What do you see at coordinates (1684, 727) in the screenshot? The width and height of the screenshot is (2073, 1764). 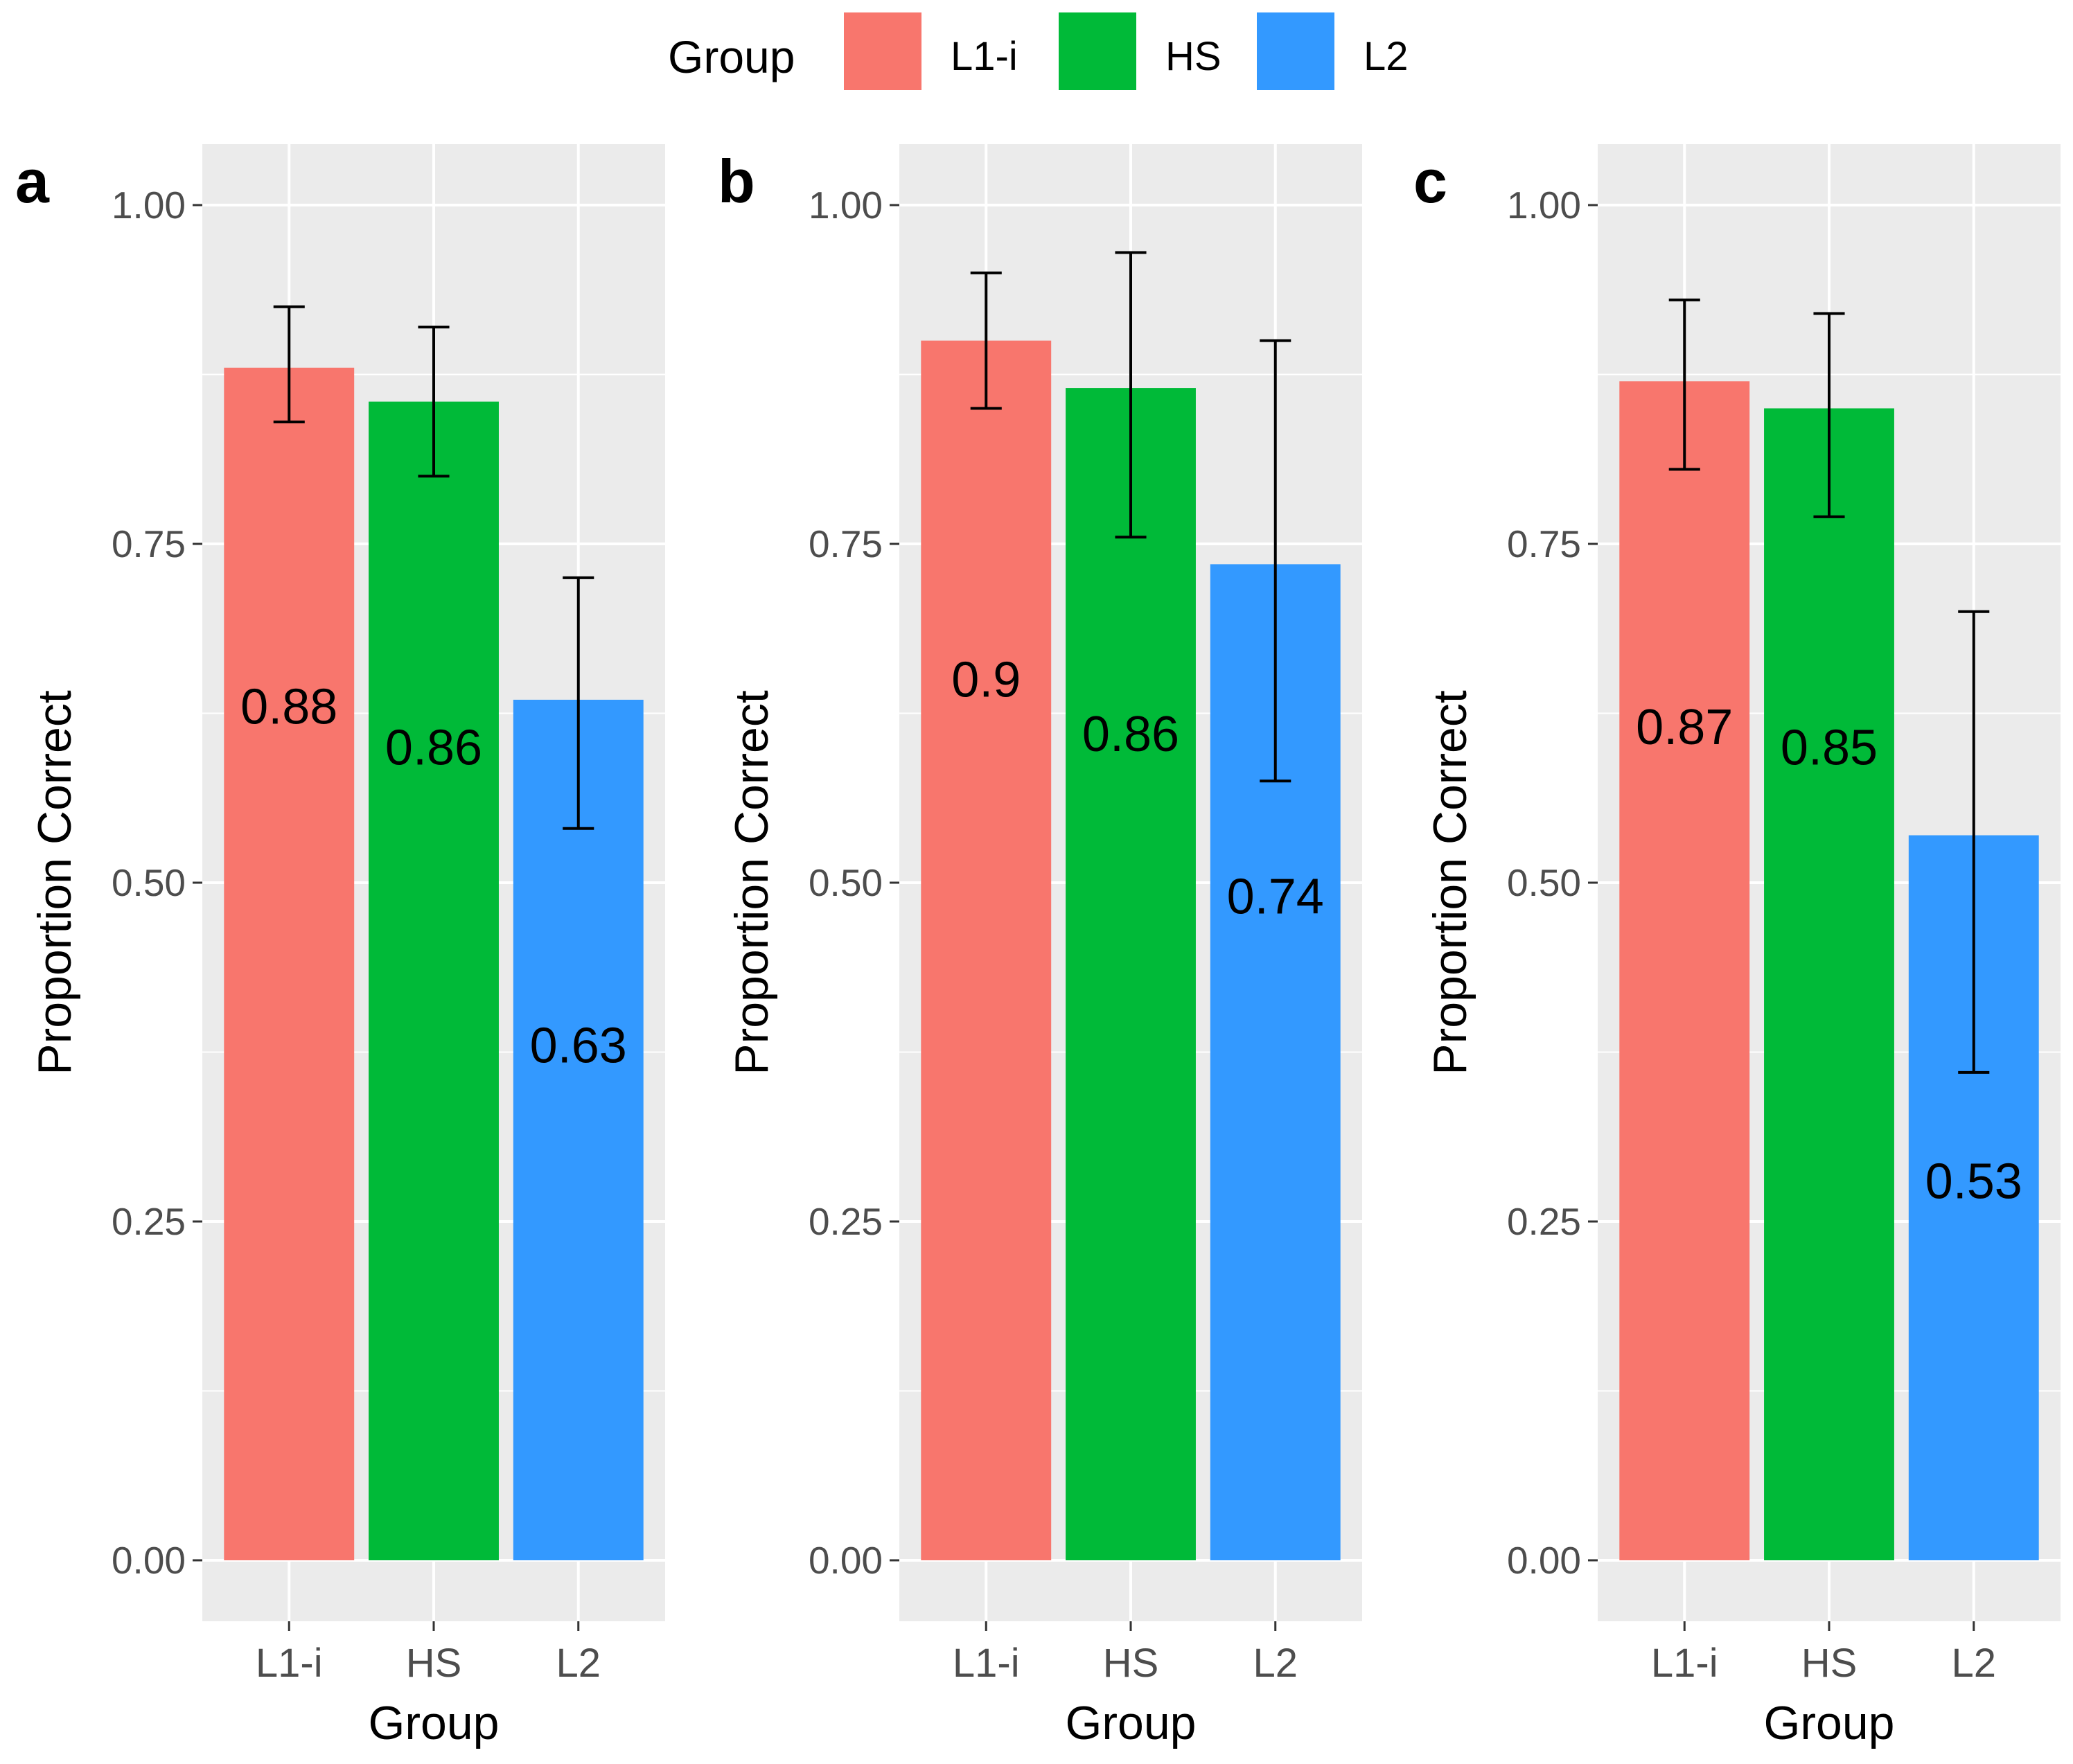 I see `bar-value-label: 0.87` at bounding box center [1684, 727].